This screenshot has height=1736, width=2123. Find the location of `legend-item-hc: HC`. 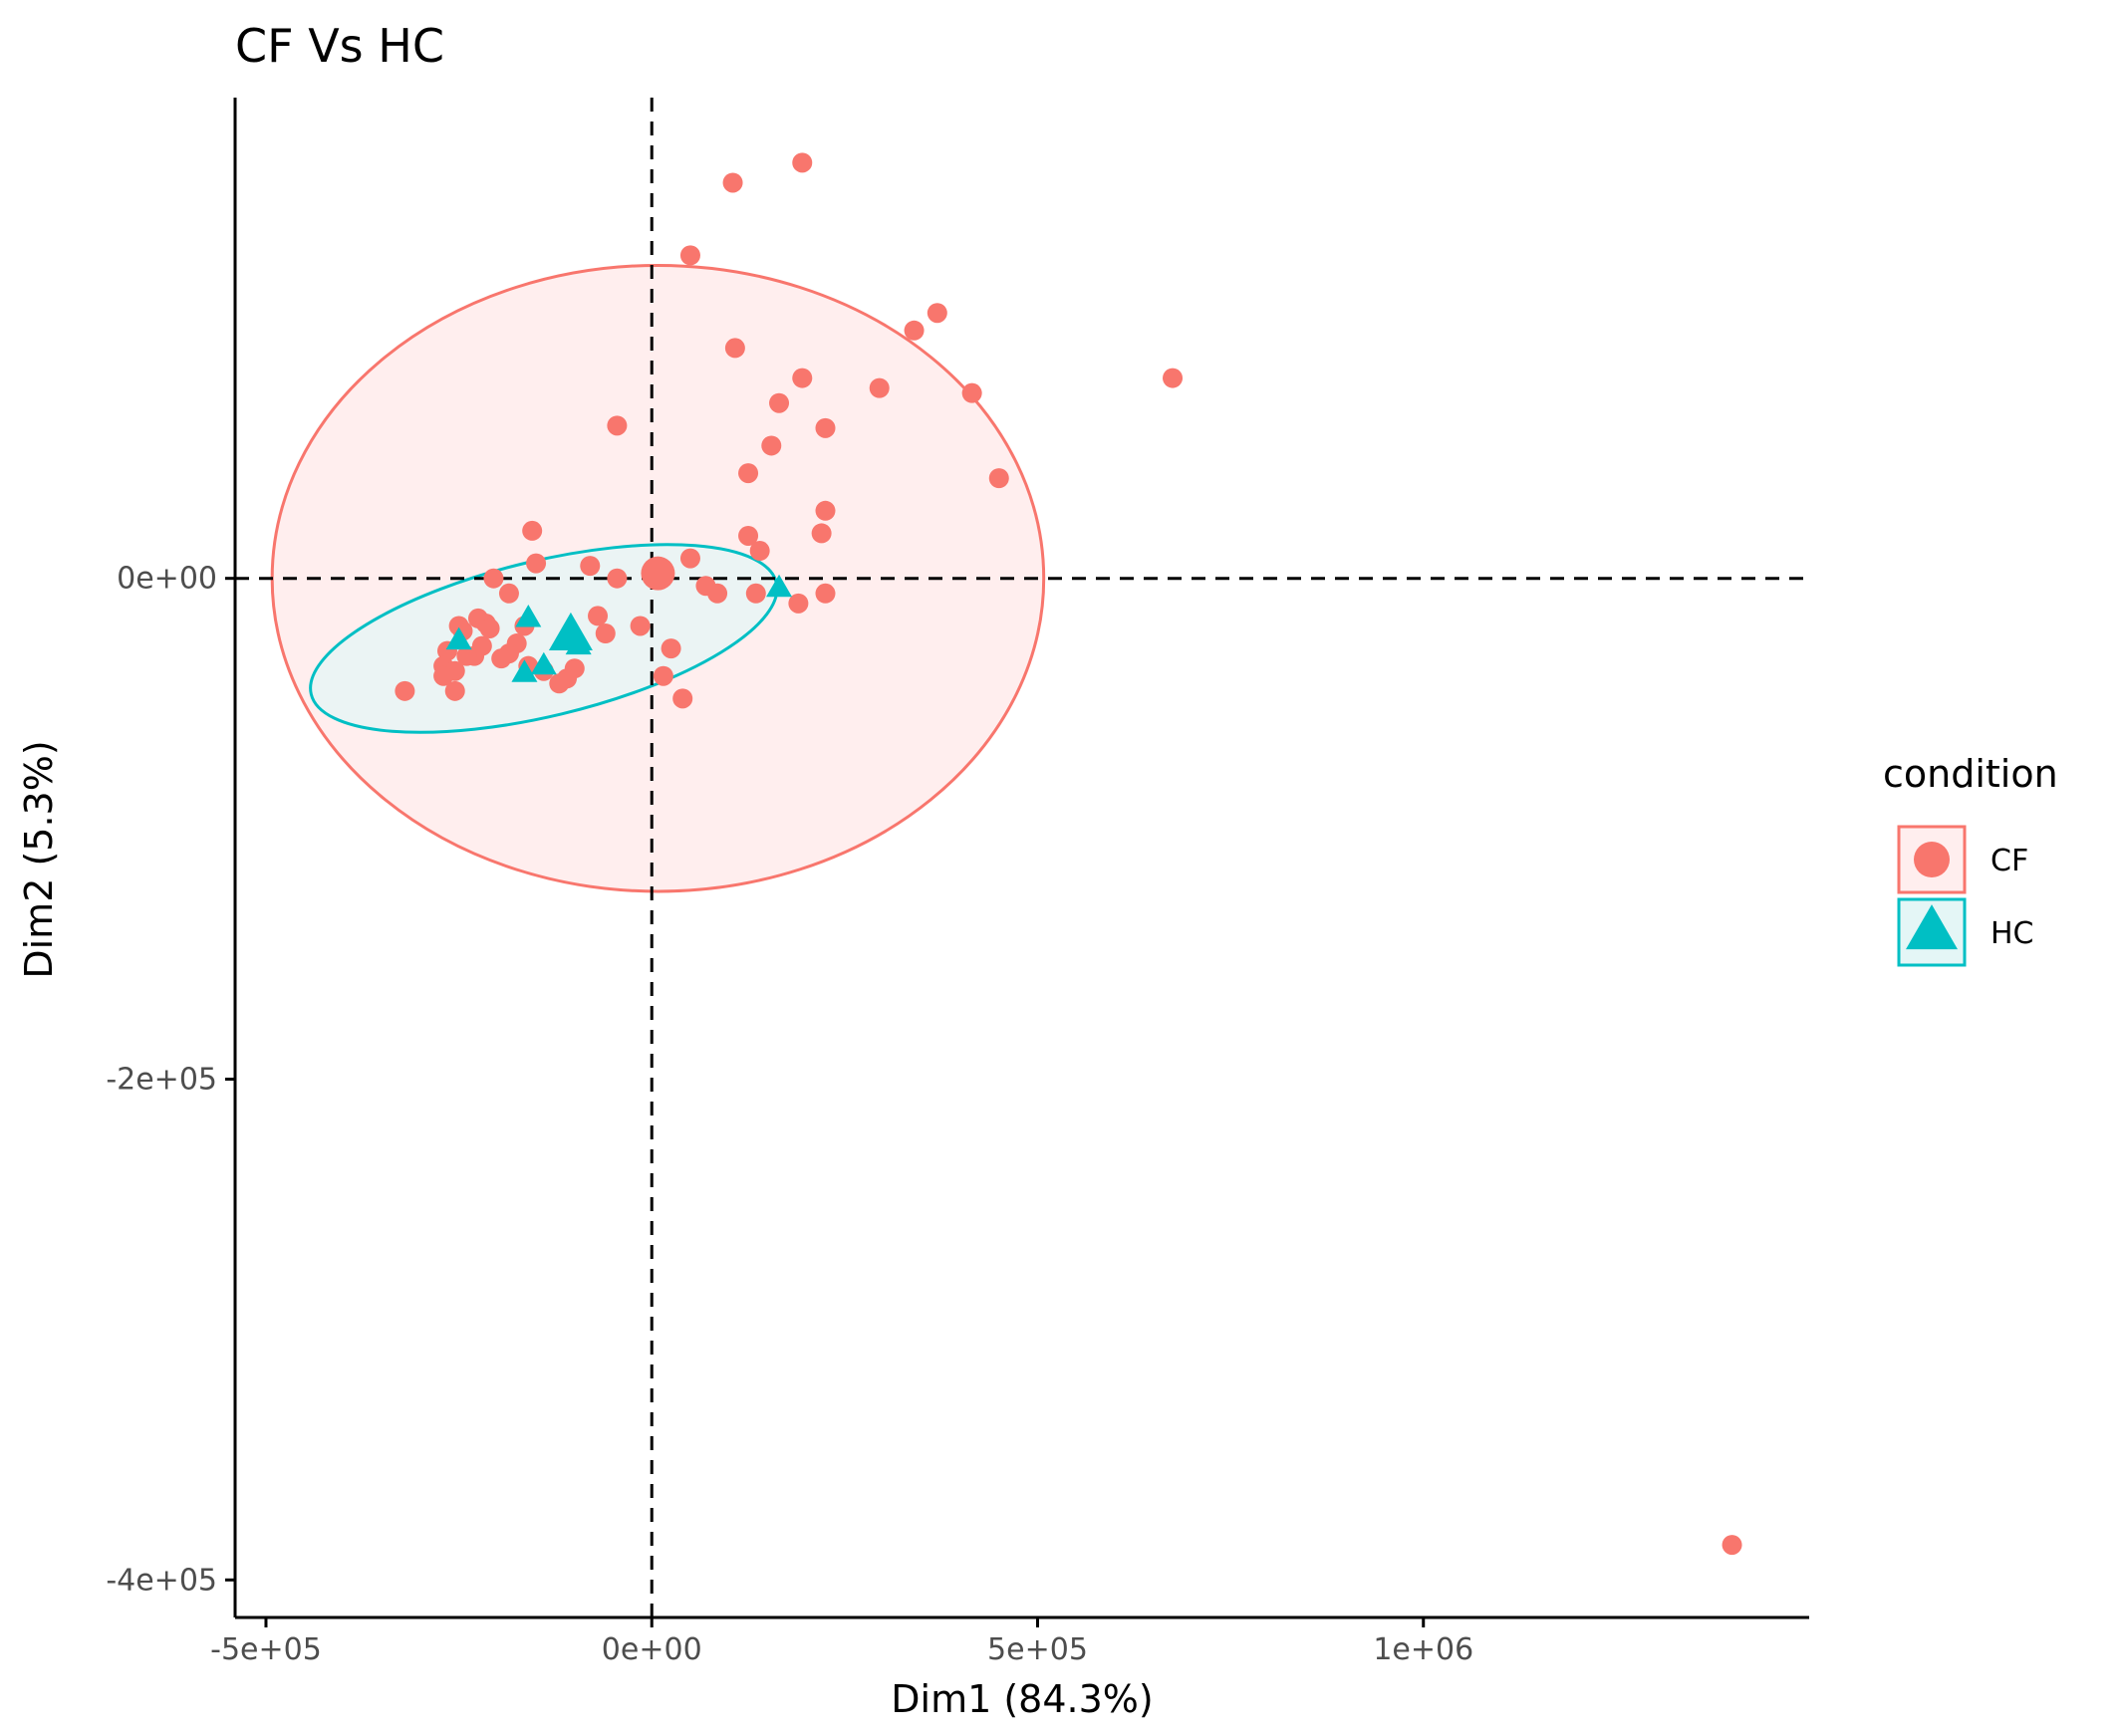

legend-item-hc: HC is located at coordinates (1965, 932).